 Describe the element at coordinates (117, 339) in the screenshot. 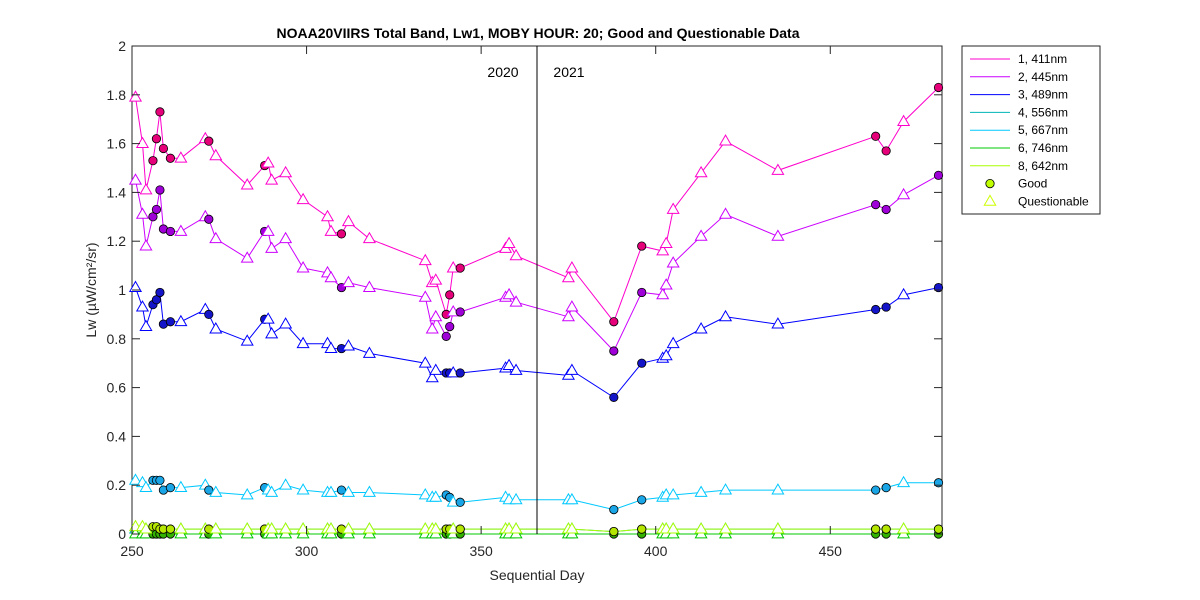

I see `y-tick-label: 0.8` at that location.